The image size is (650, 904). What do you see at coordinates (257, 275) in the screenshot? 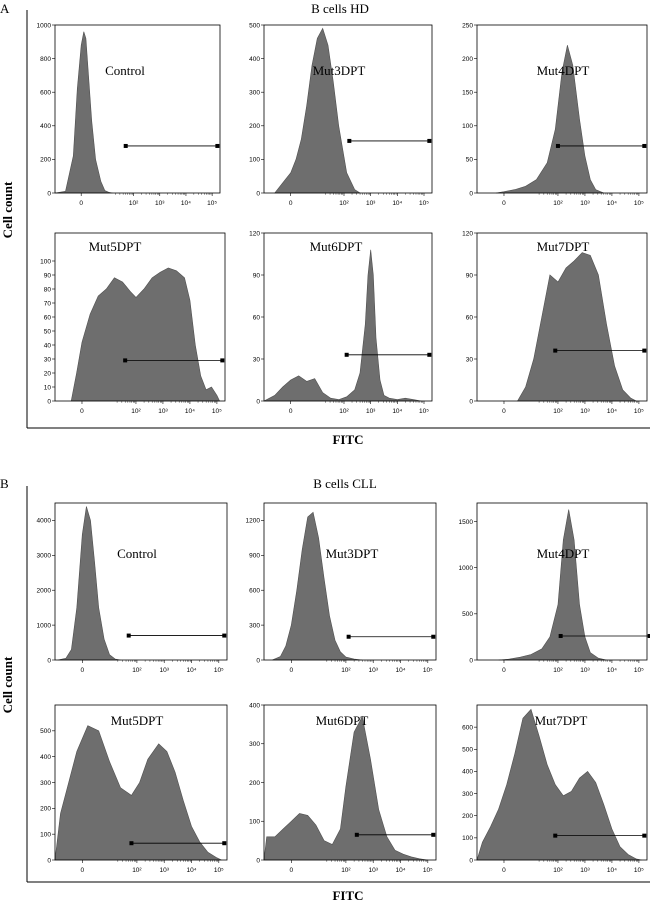
I see `y-tick-label: 90` at bounding box center [257, 275].